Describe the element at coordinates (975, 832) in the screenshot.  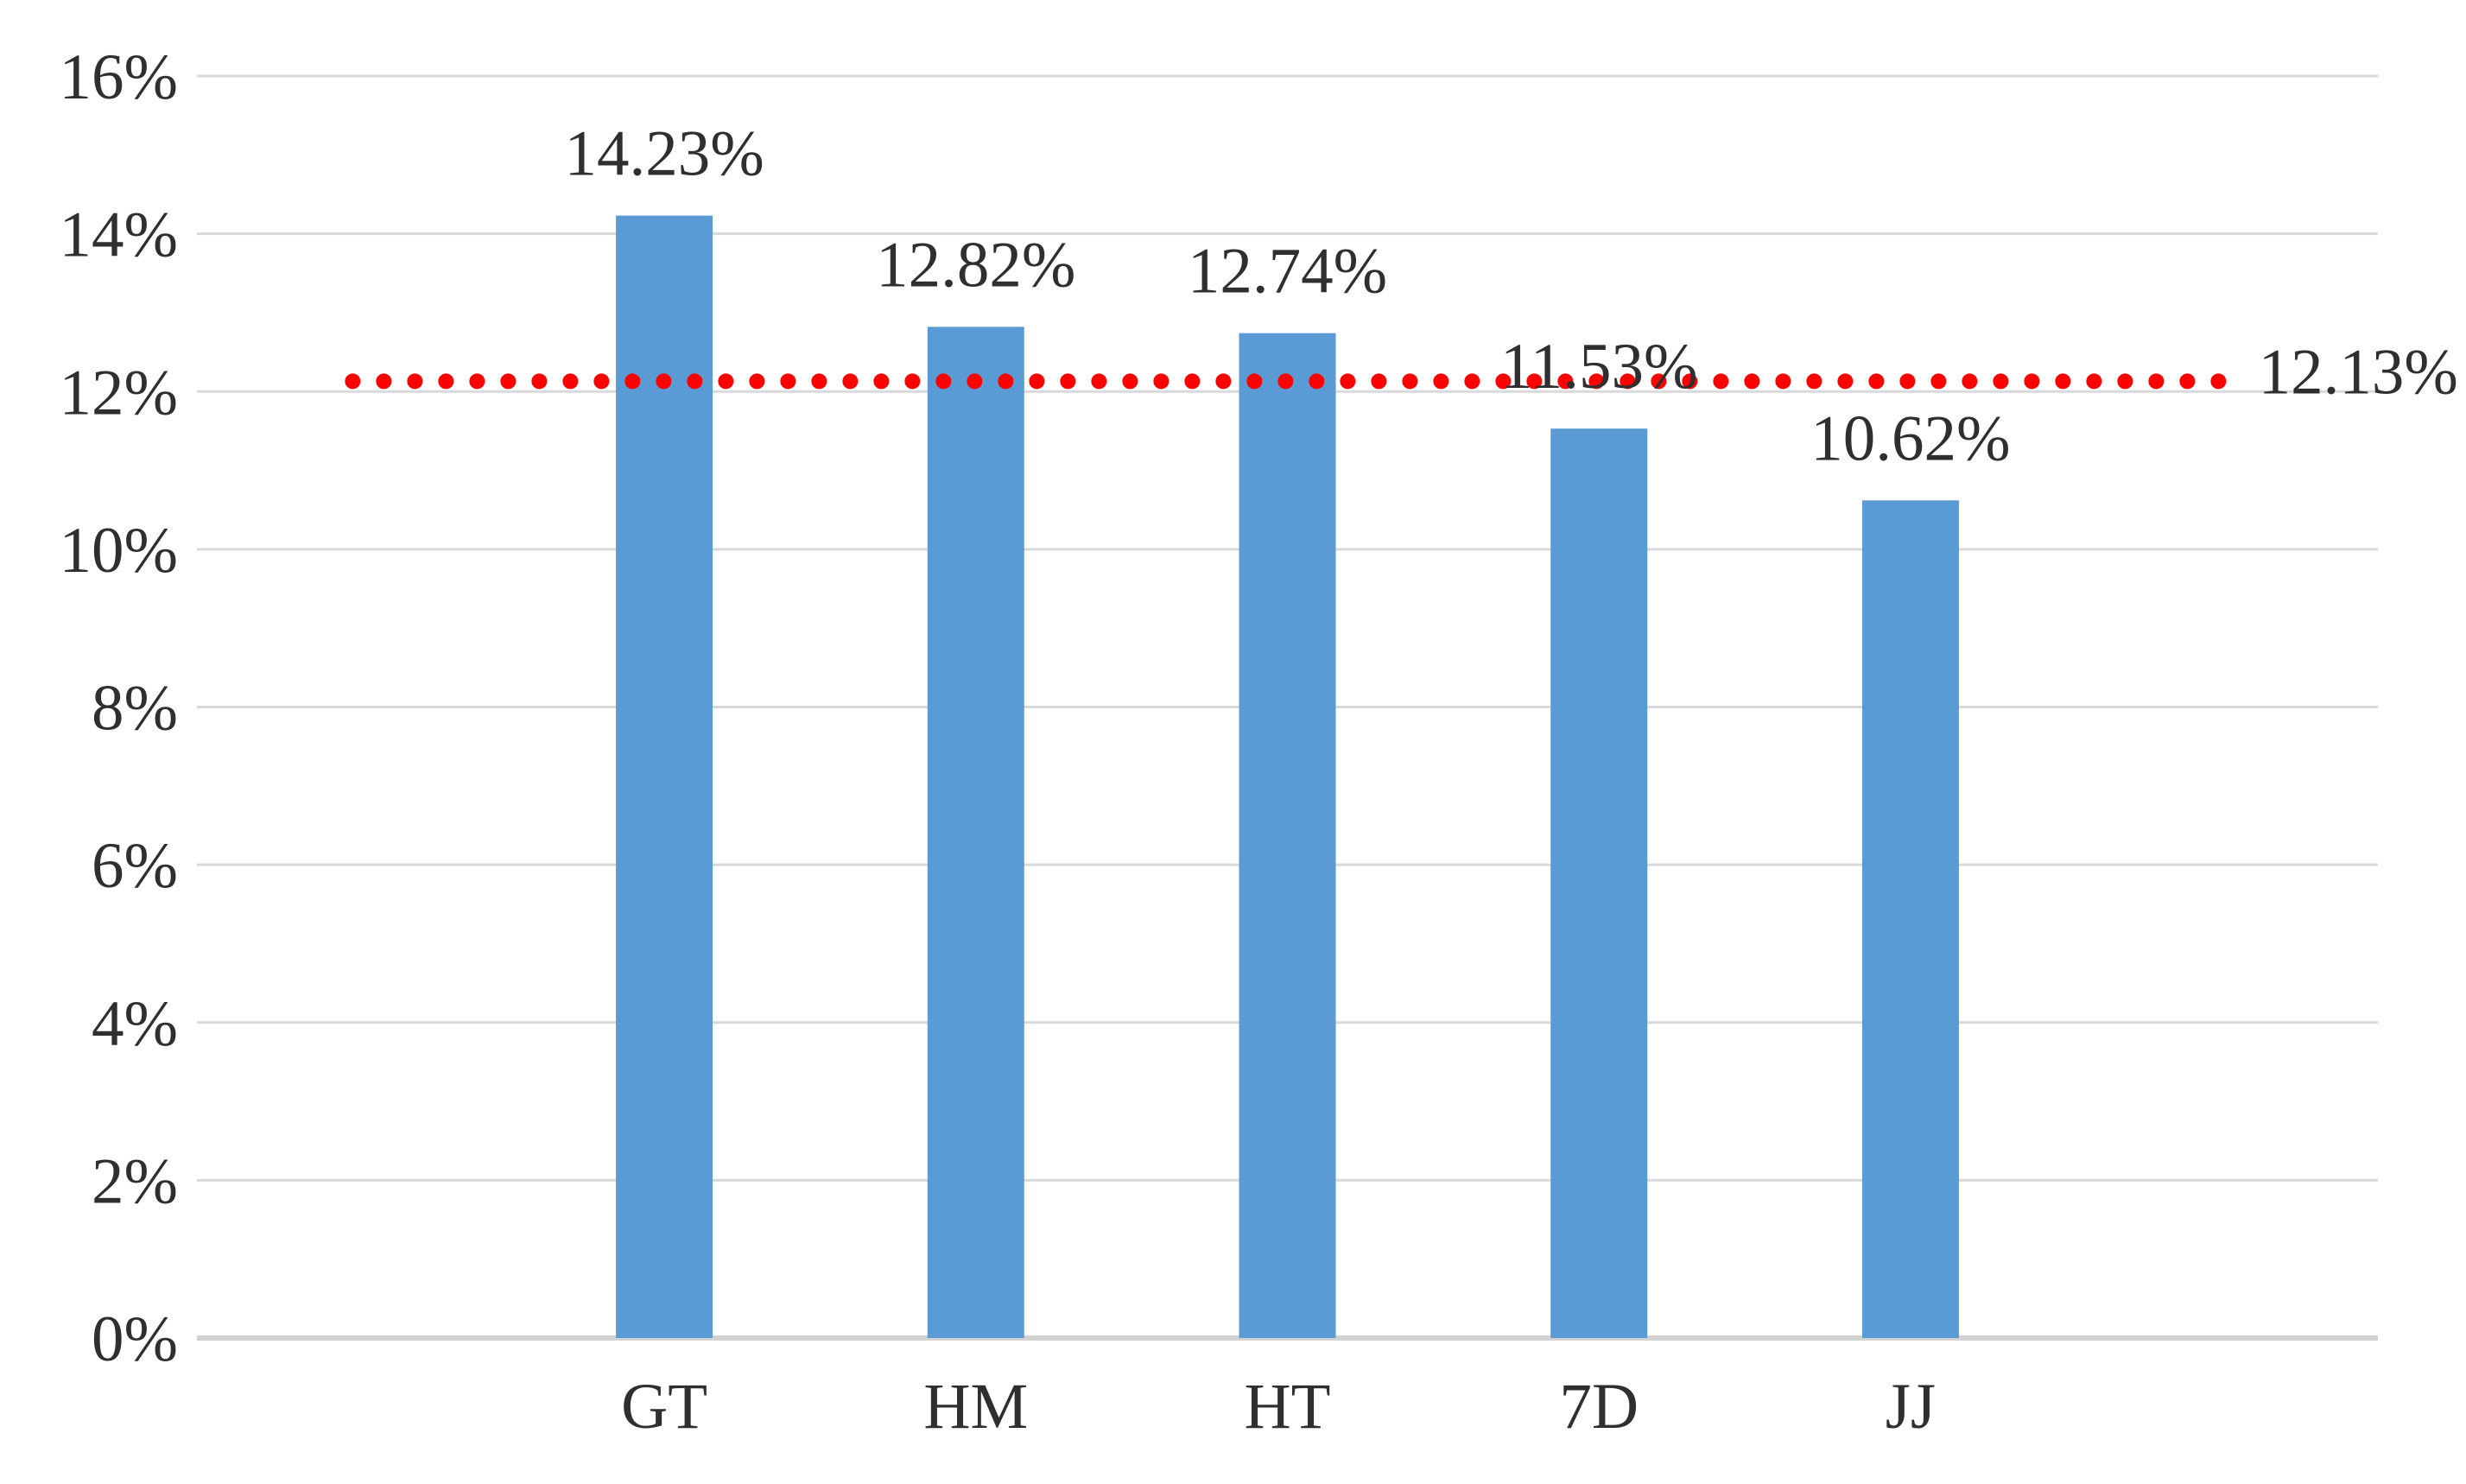
I see `bar-HM` at that location.